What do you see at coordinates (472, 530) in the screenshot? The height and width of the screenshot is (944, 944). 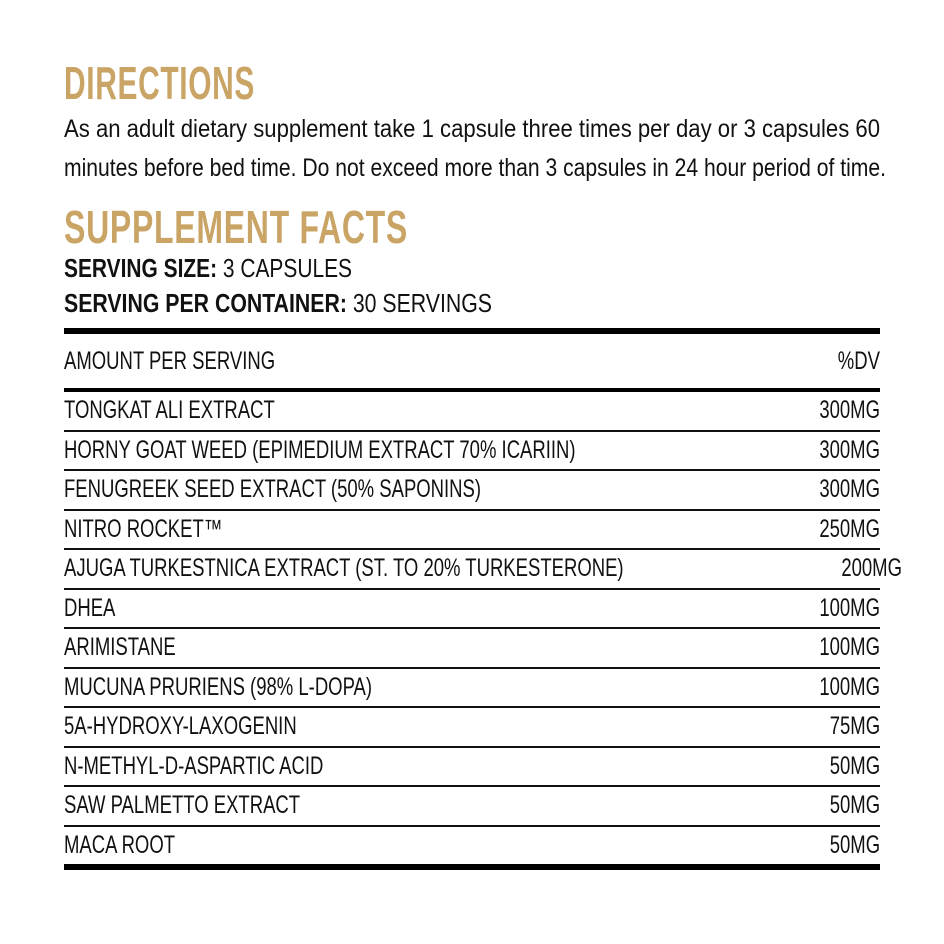 I see `table-row: NITRO ROCKET™ 250MG` at bounding box center [472, 530].